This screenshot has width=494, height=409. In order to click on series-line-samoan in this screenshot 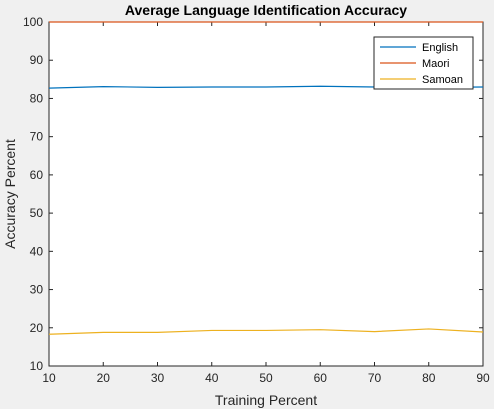, I will do `click(266, 331)`.